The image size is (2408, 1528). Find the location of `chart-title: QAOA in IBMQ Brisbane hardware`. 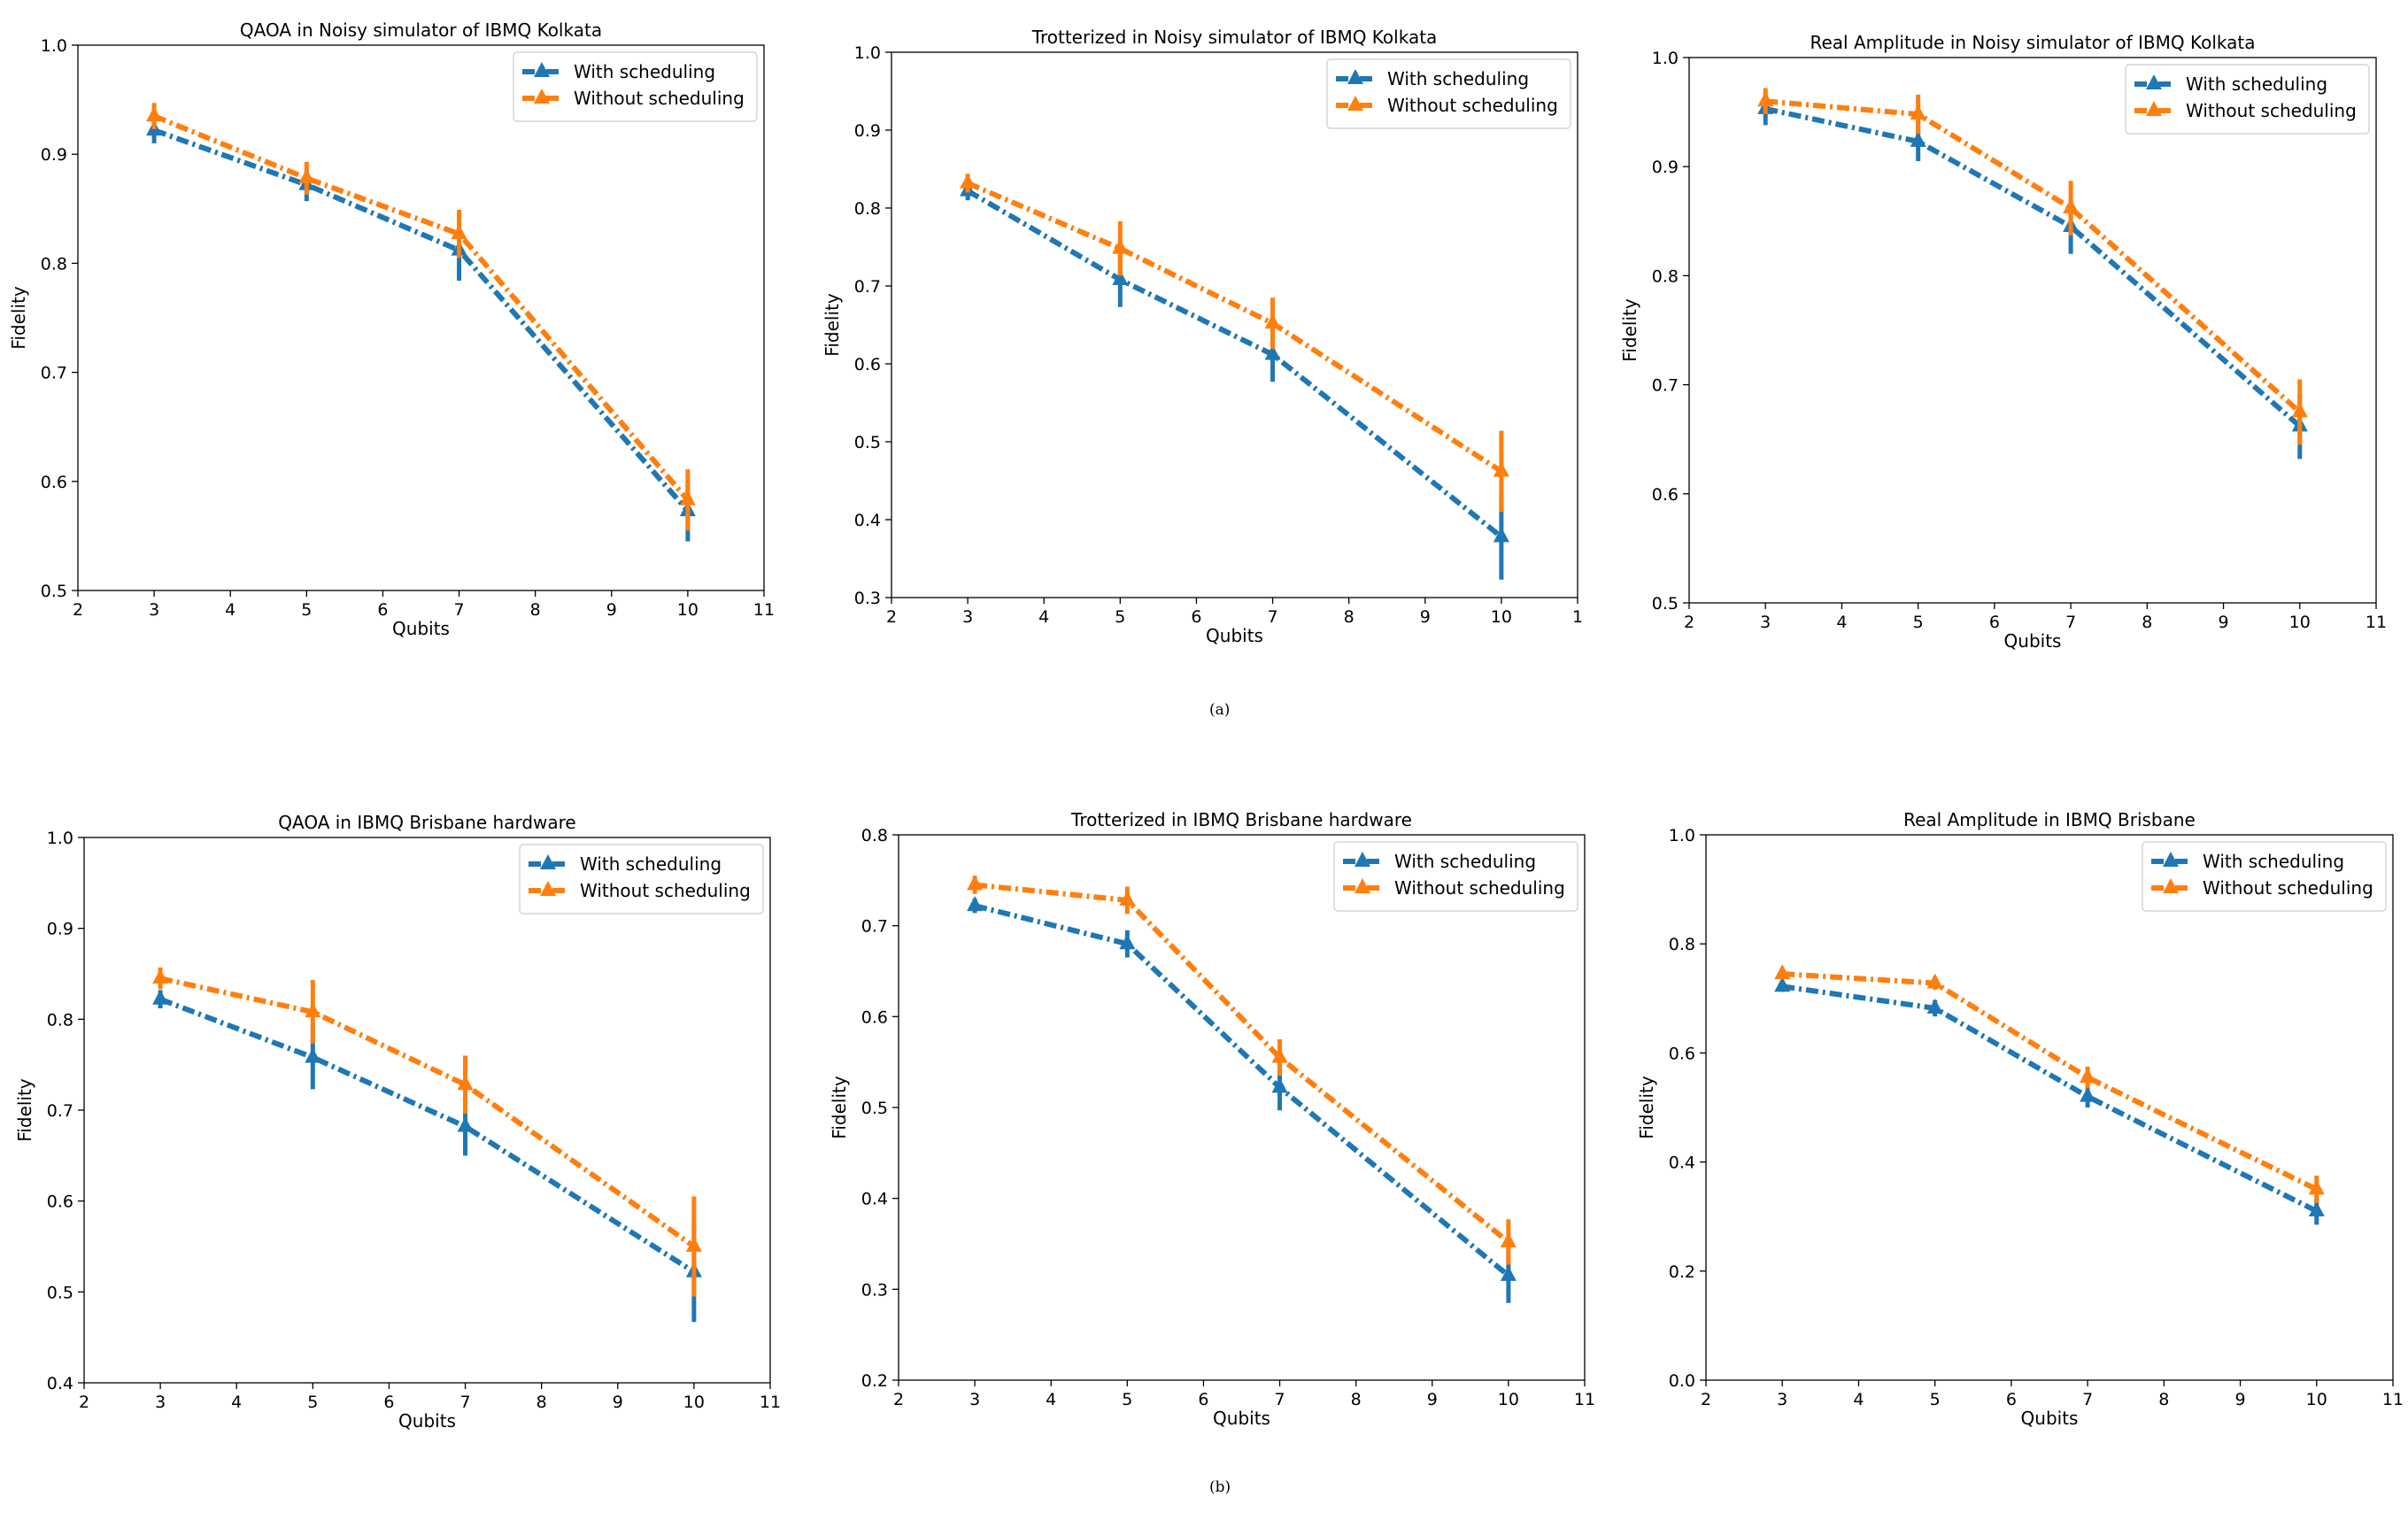

chart-title: QAOA in IBMQ Brisbane hardware is located at coordinates (427, 823).